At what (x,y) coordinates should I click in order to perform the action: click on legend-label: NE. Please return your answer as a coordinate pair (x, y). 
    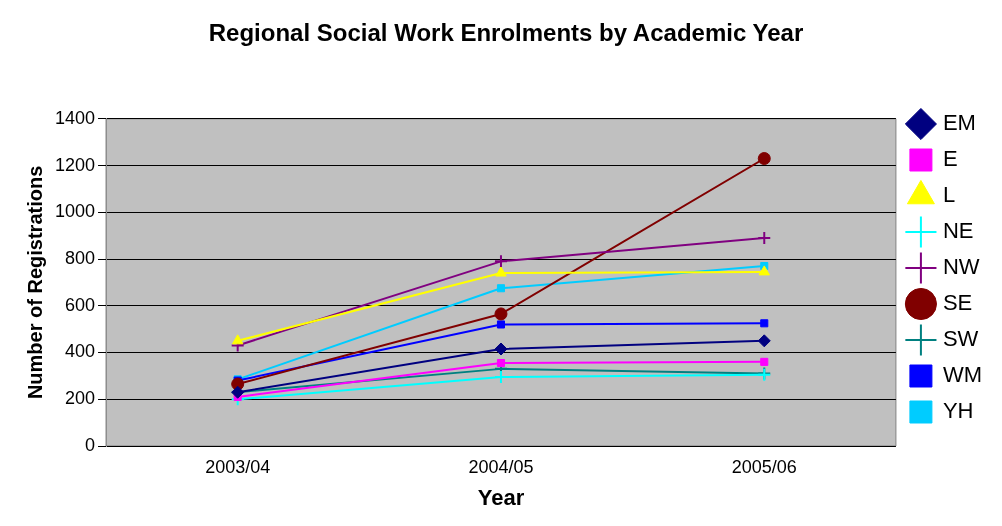
    Looking at the image, I should click on (958, 231).